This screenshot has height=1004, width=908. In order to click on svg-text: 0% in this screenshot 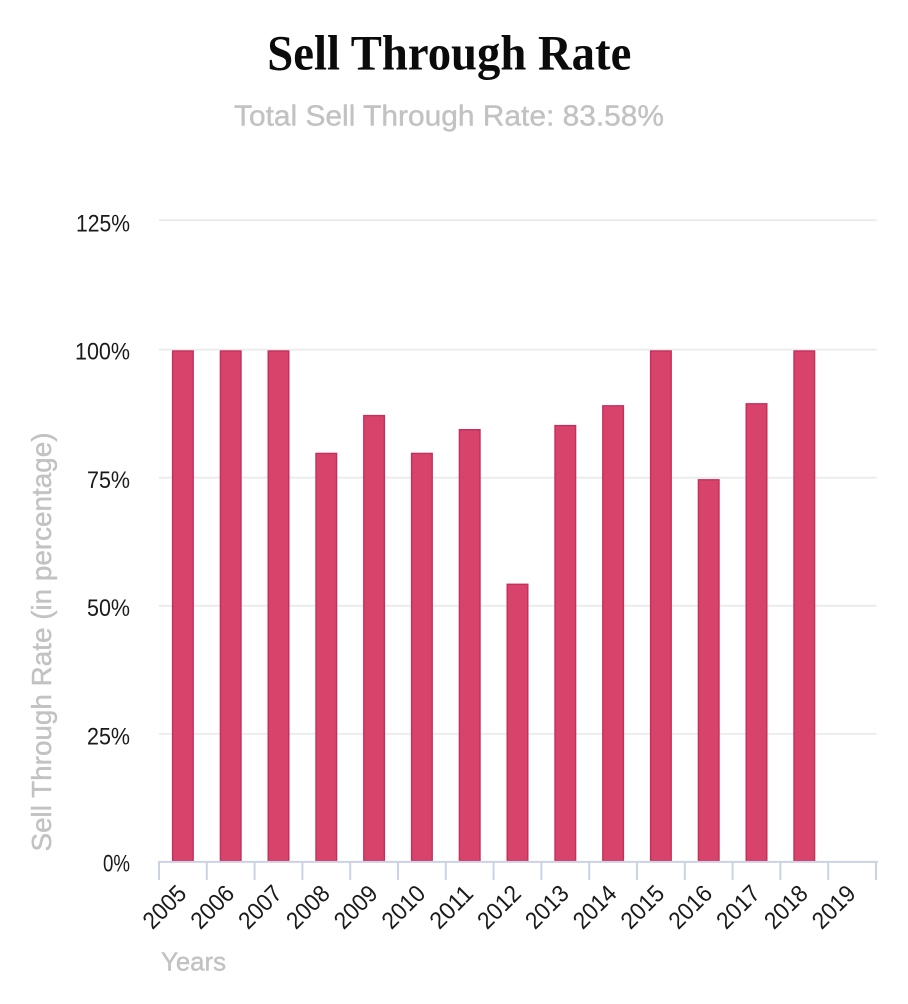, I will do `click(116, 864)`.